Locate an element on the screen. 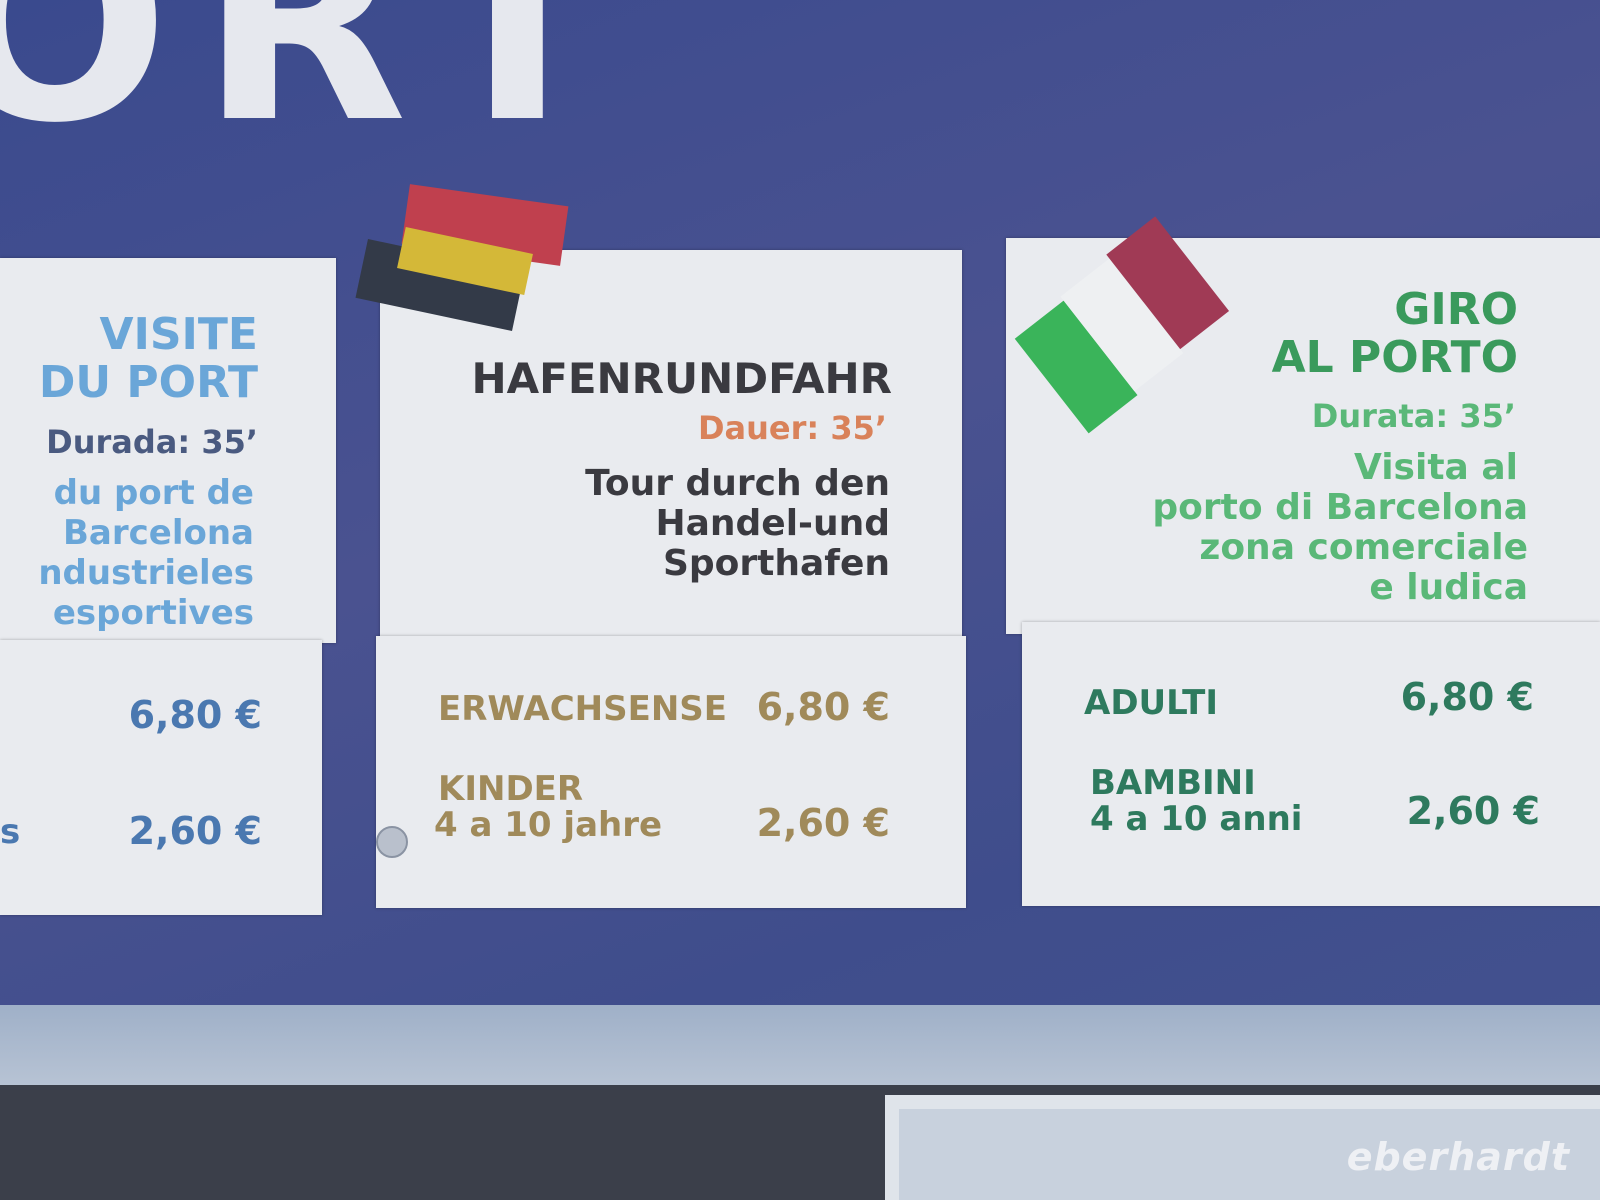 The height and width of the screenshot is (1200, 1600). french-child-price: 2,60 € is located at coordinates (195, 831).